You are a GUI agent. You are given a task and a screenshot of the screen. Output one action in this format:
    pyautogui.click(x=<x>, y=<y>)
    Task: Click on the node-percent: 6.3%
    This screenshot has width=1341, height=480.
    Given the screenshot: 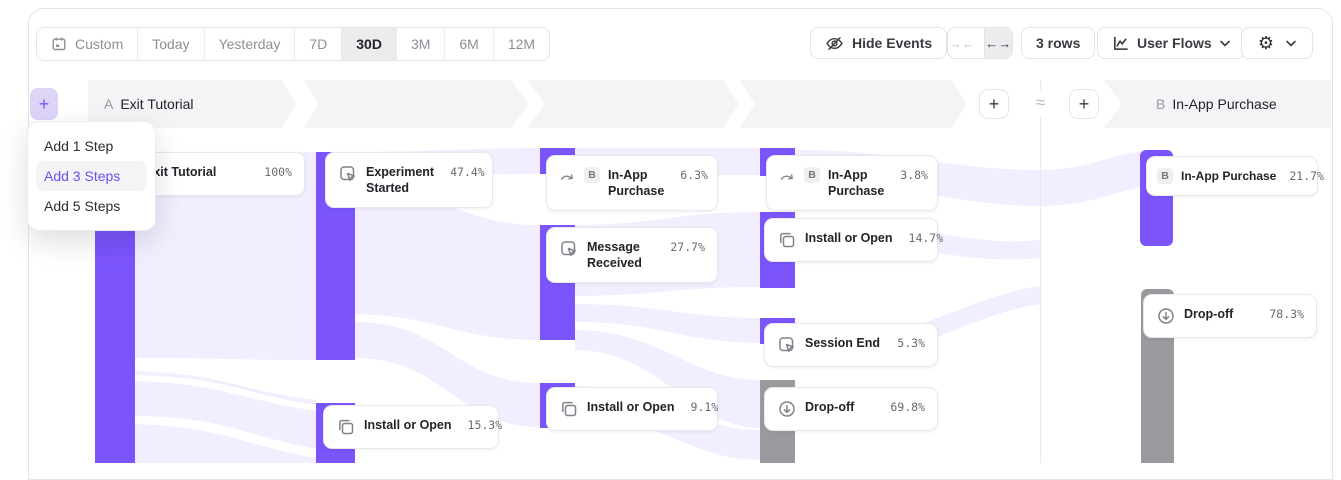 What is the action you would take?
    pyautogui.click(x=694, y=175)
    